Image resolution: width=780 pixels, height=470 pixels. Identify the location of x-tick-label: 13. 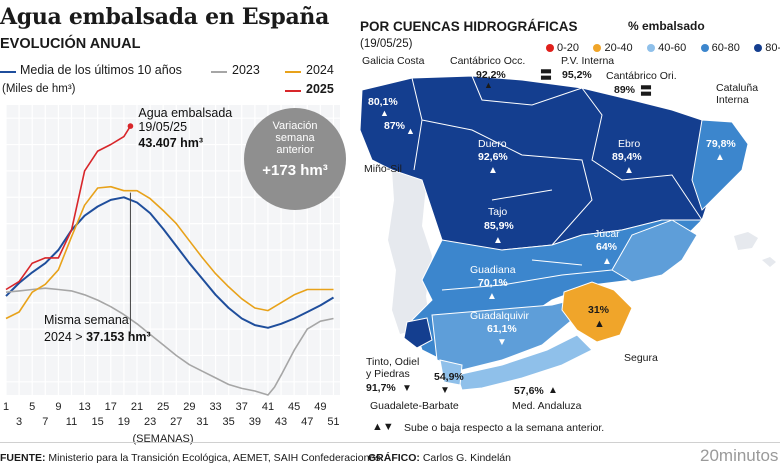
(84, 407).